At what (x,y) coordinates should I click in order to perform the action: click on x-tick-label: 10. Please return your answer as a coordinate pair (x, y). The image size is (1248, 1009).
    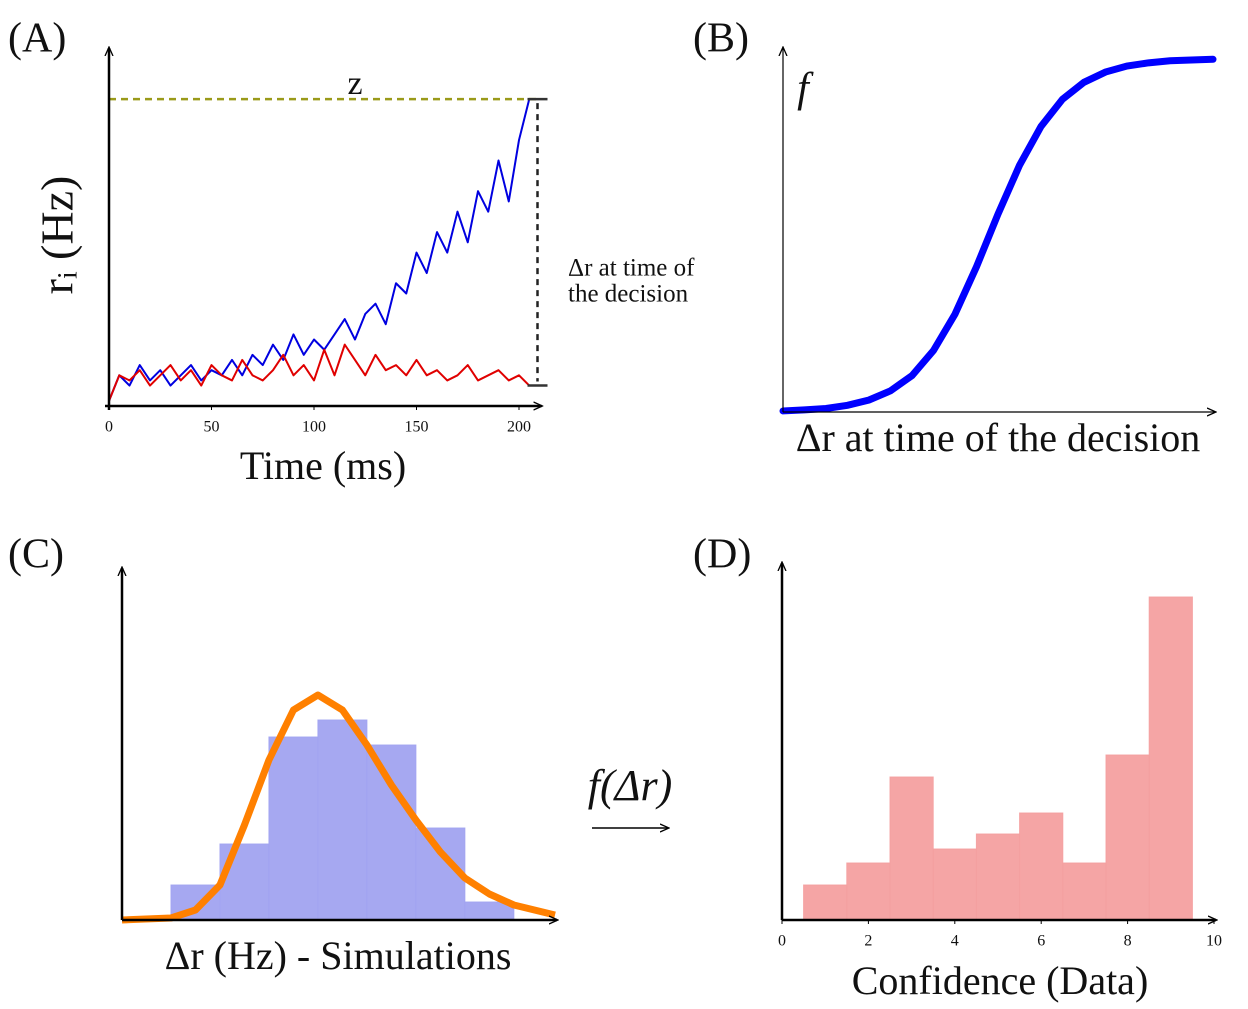
    Looking at the image, I should click on (1214, 941).